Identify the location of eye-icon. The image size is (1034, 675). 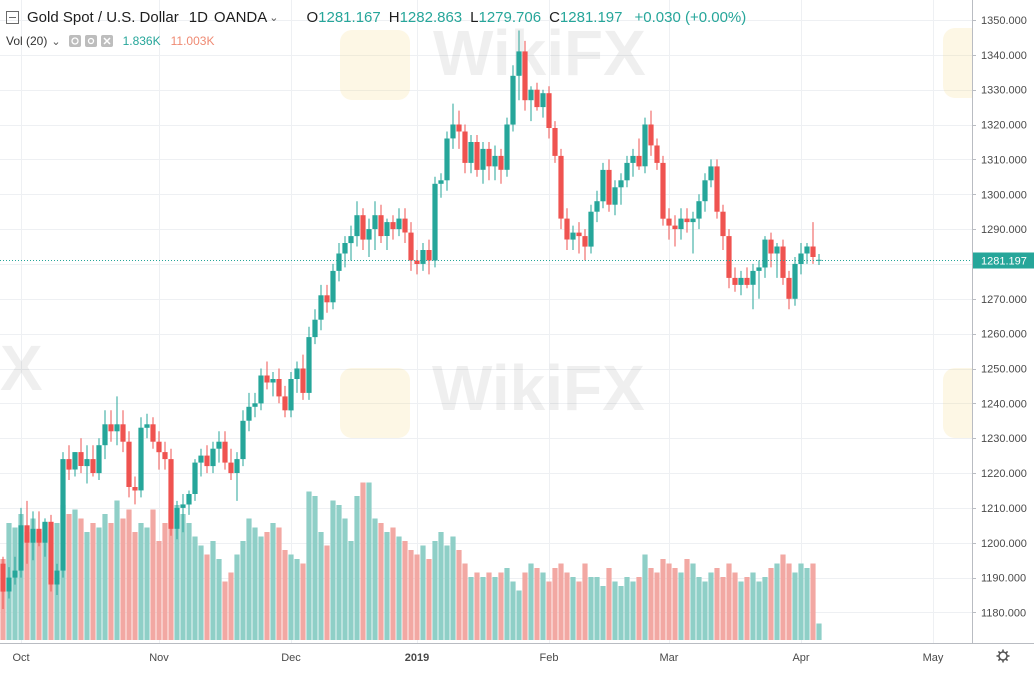
(74, 41).